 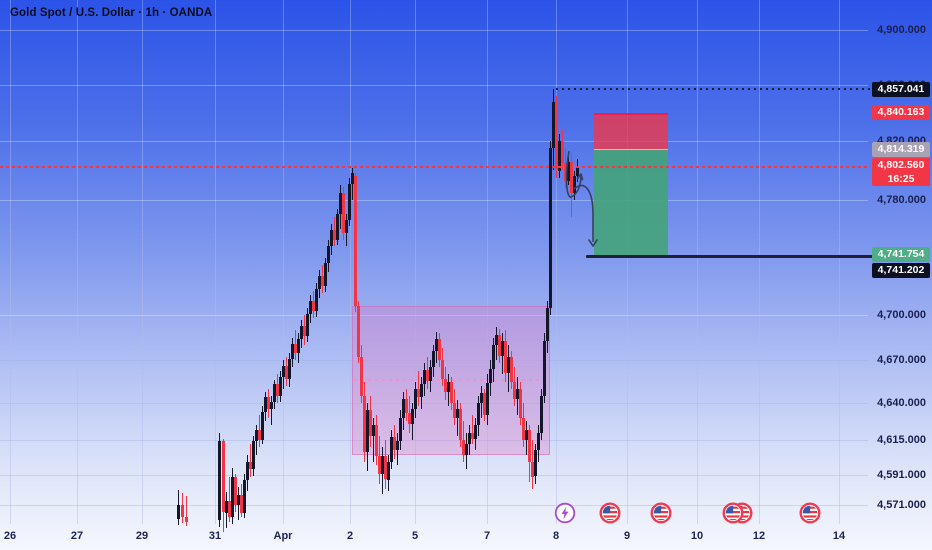 I want to click on price-axis-label: 4,571.000, so click(x=901, y=505).